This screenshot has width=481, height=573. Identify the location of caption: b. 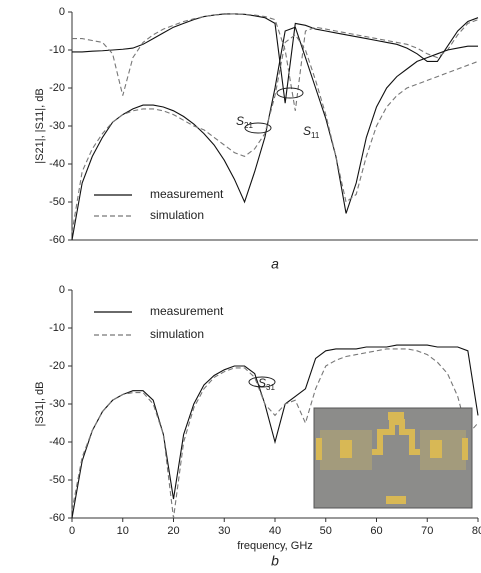
(275, 561).